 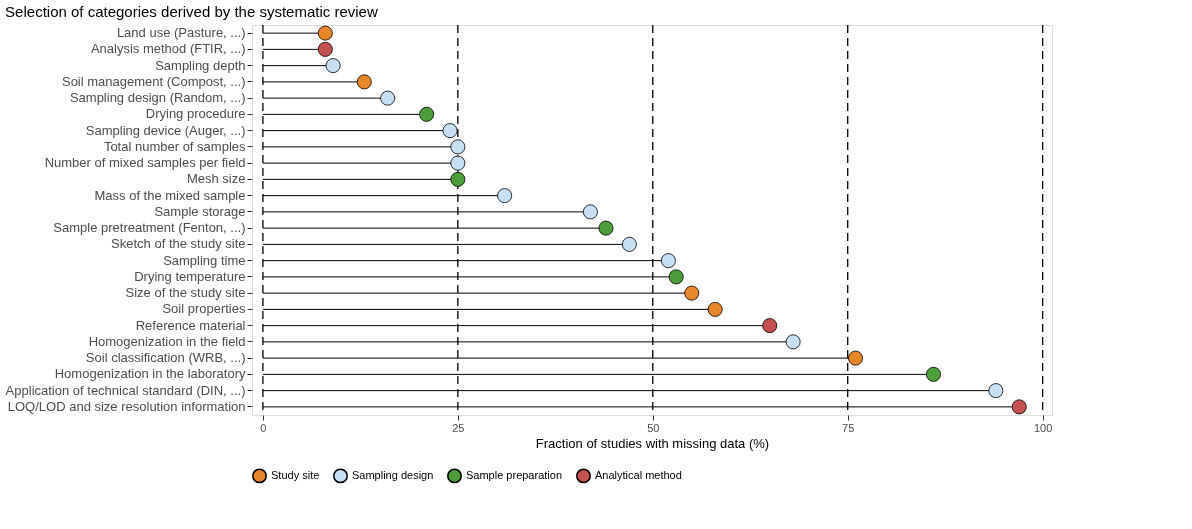 What do you see at coordinates (150, 374) in the screenshot?
I see `y-tick-label: Homogenization in the laboratory` at bounding box center [150, 374].